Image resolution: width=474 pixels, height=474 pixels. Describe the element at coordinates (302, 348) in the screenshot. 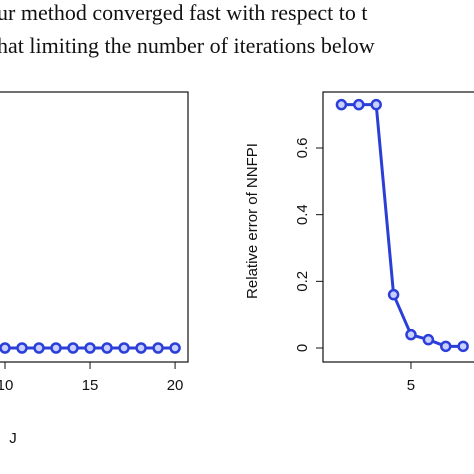

I see `y-tick-label: 0` at that location.